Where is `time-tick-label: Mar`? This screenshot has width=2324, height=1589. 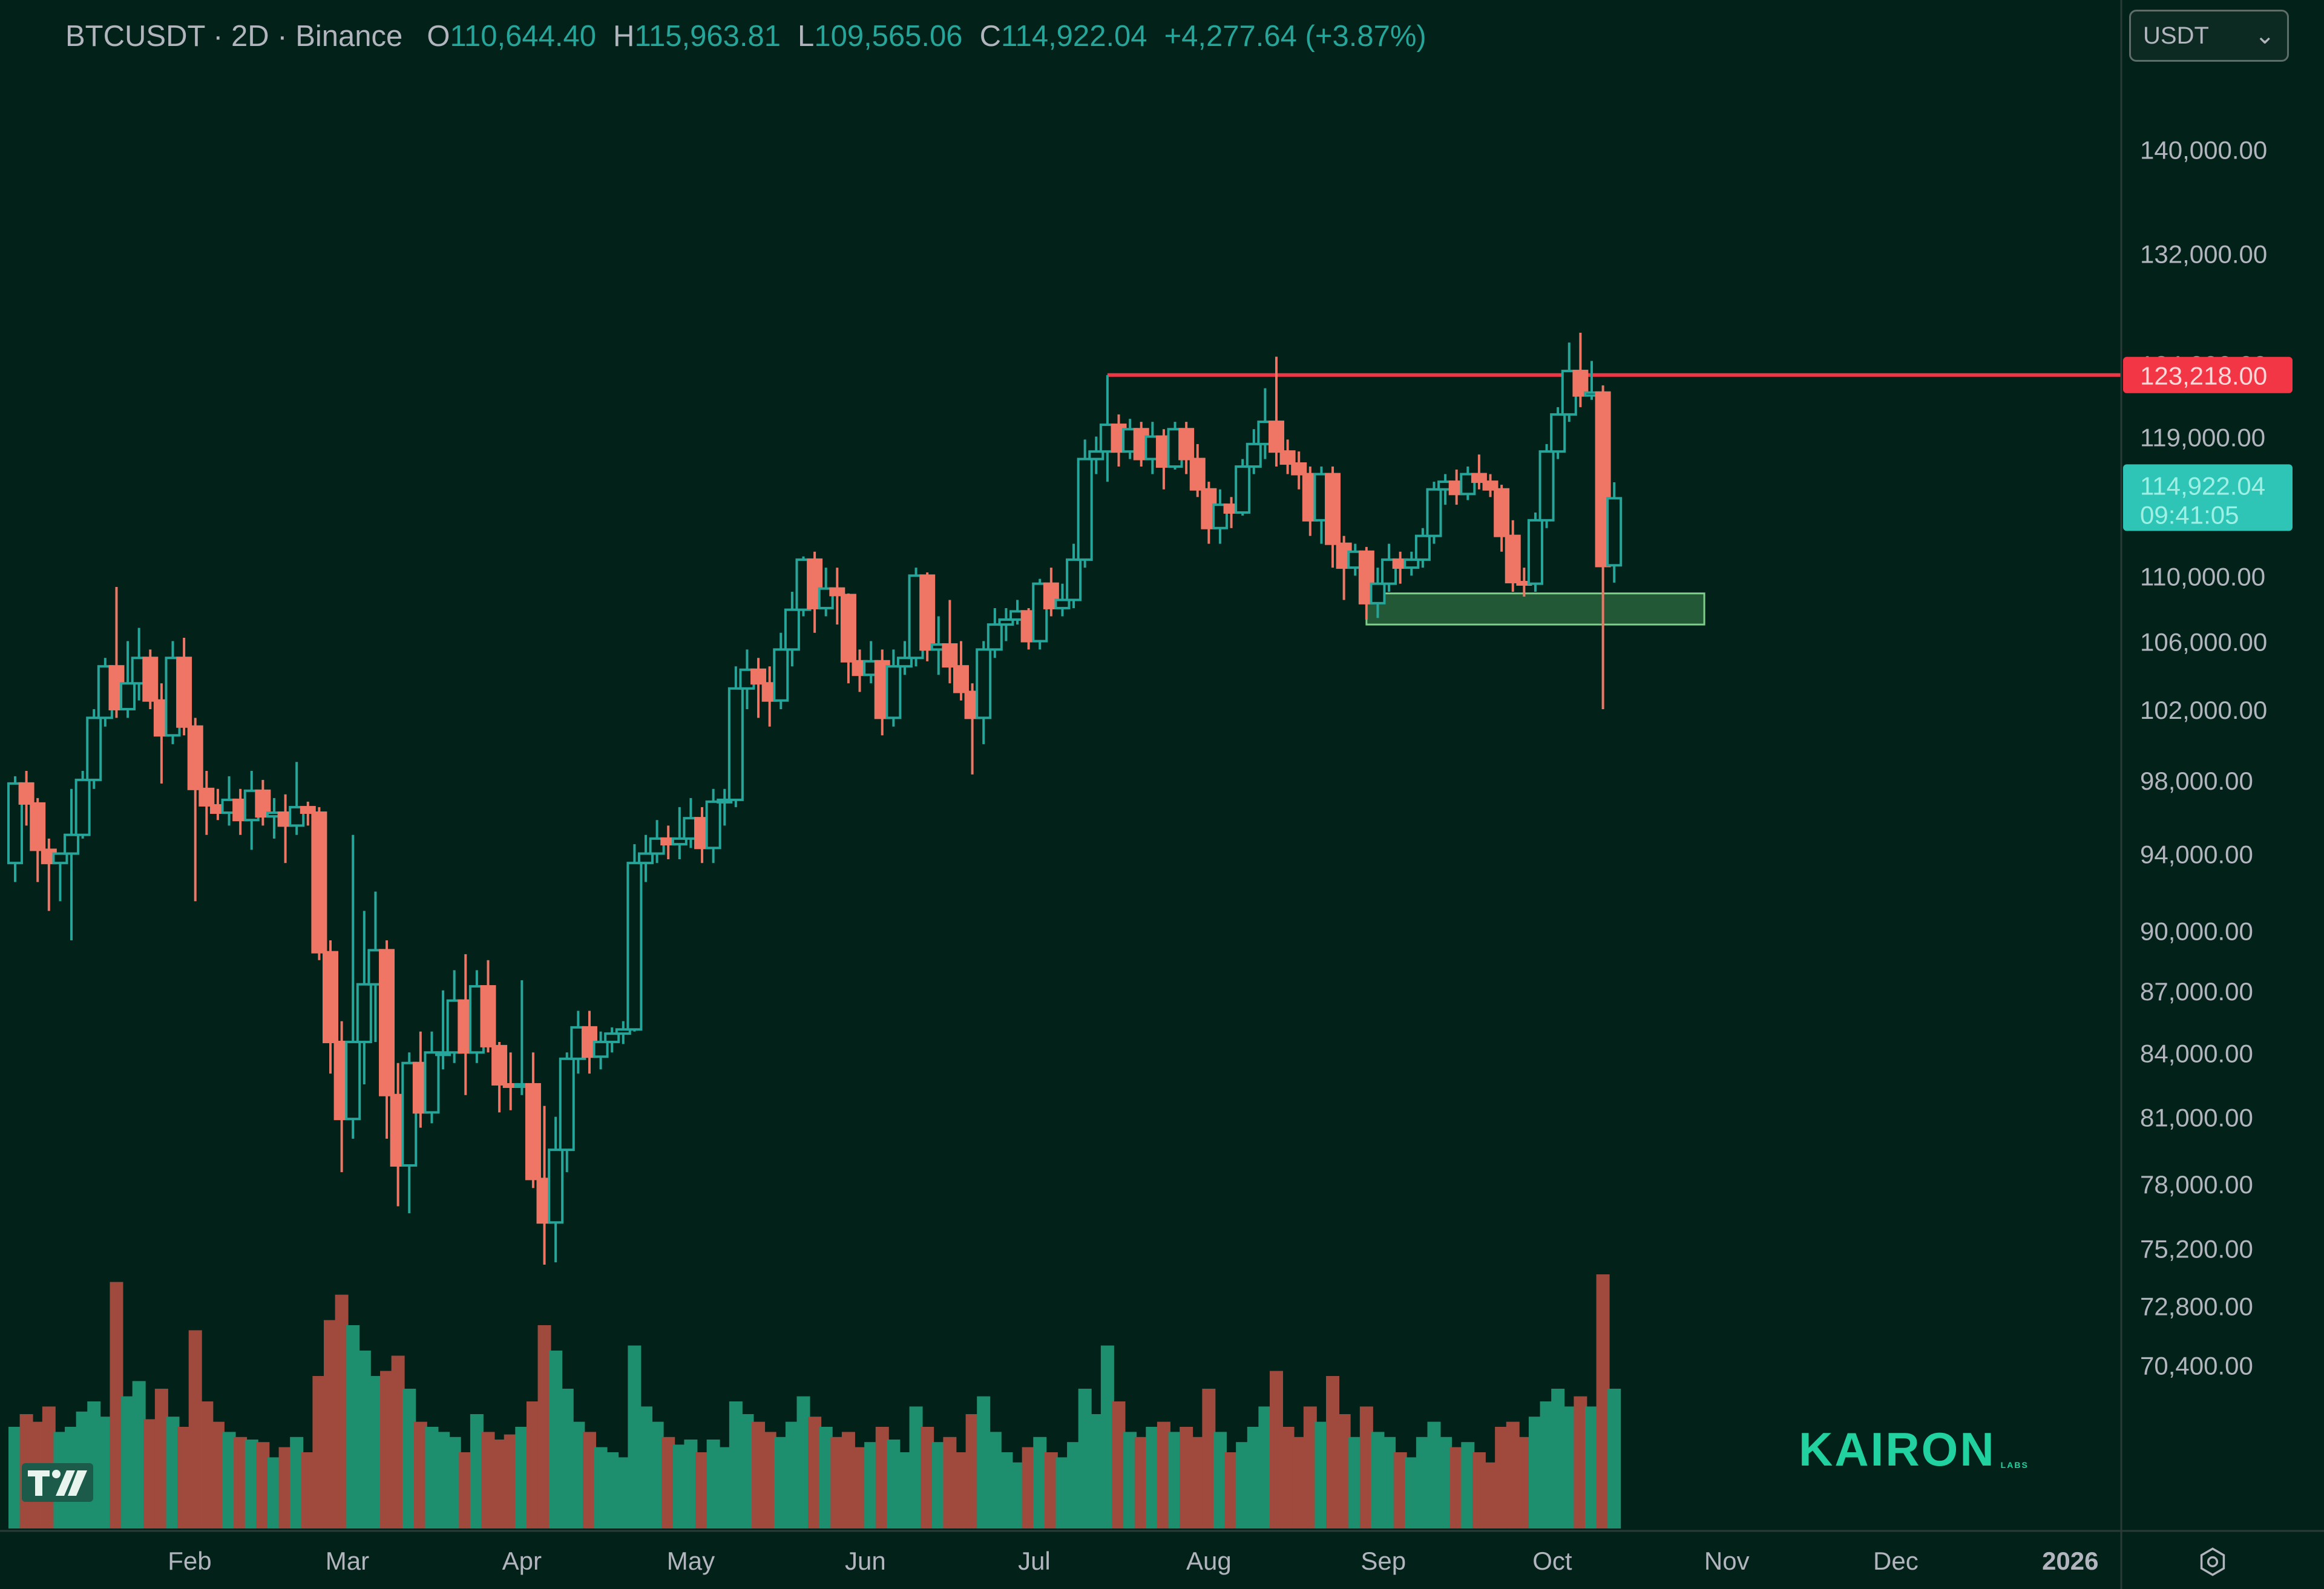 time-tick-label: Mar is located at coordinates (347, 1561).